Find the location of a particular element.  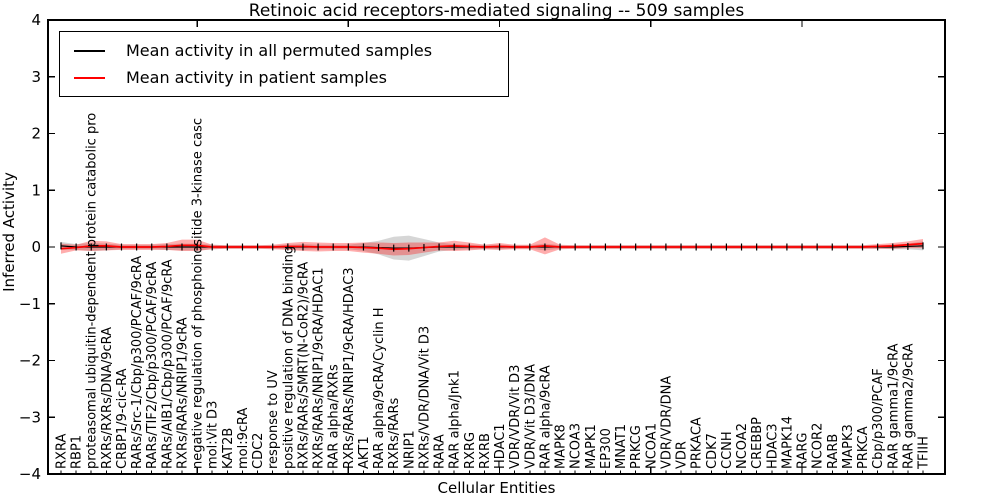

x-tick-label: RAR alpha/RXRs is located at coordinates (334, 416).